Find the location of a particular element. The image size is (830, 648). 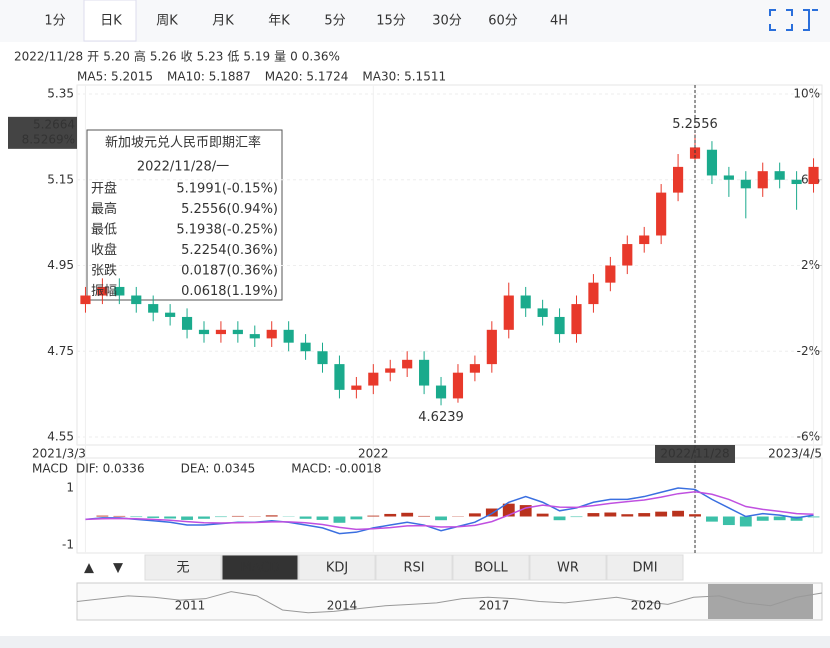

footer-strip is located at coordinates (415, 642).